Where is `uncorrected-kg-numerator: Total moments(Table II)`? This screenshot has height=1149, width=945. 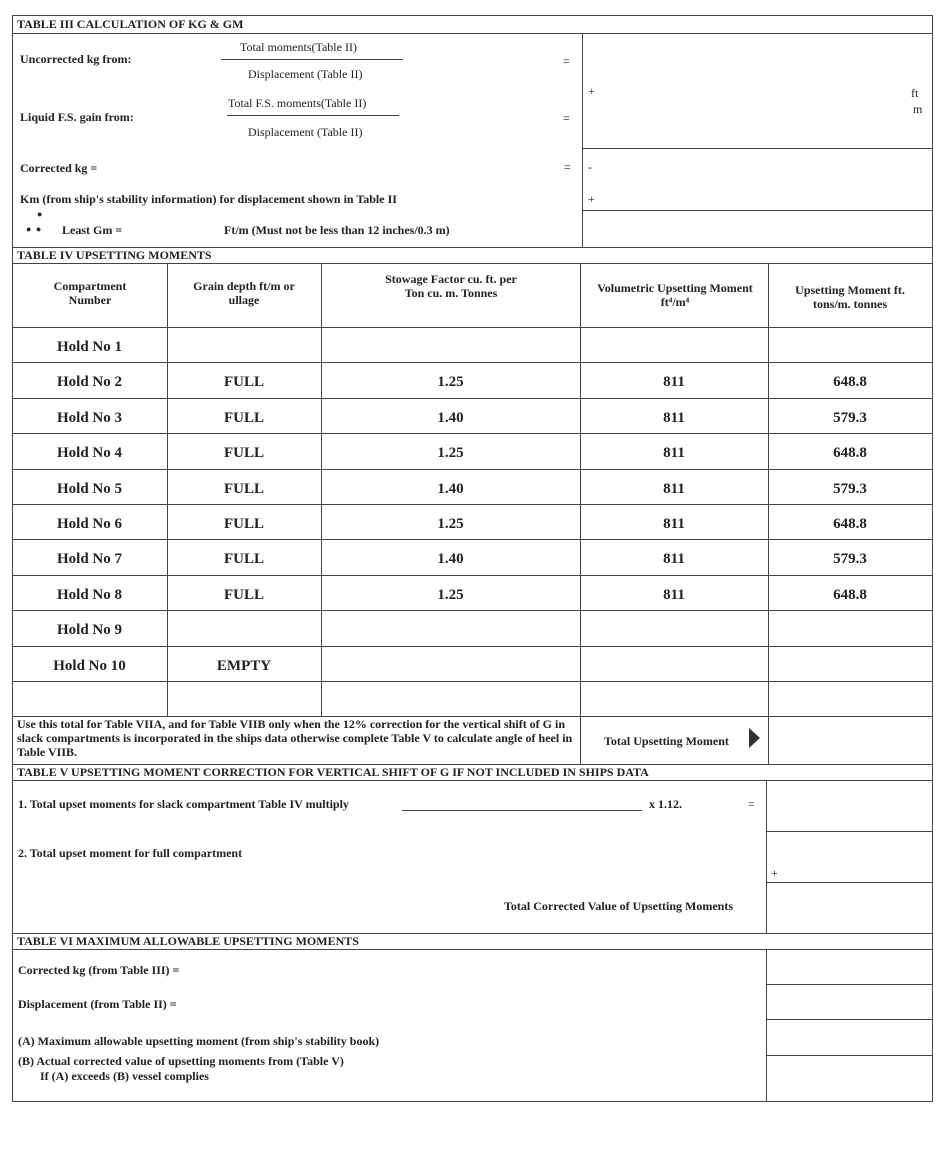
uncorrected-kg-numerator: Total moments(Table II) is located at coordinates (298, 47).